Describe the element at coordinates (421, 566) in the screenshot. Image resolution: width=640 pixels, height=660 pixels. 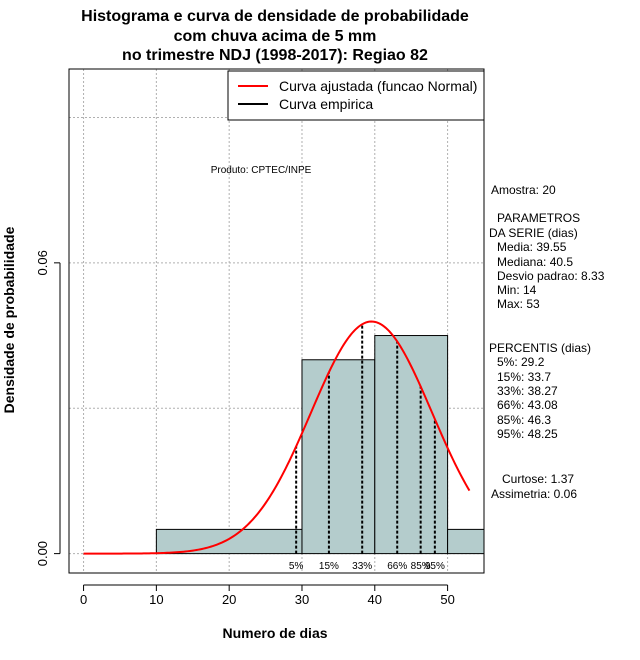
I see `percentile-label: 85%` at that location.